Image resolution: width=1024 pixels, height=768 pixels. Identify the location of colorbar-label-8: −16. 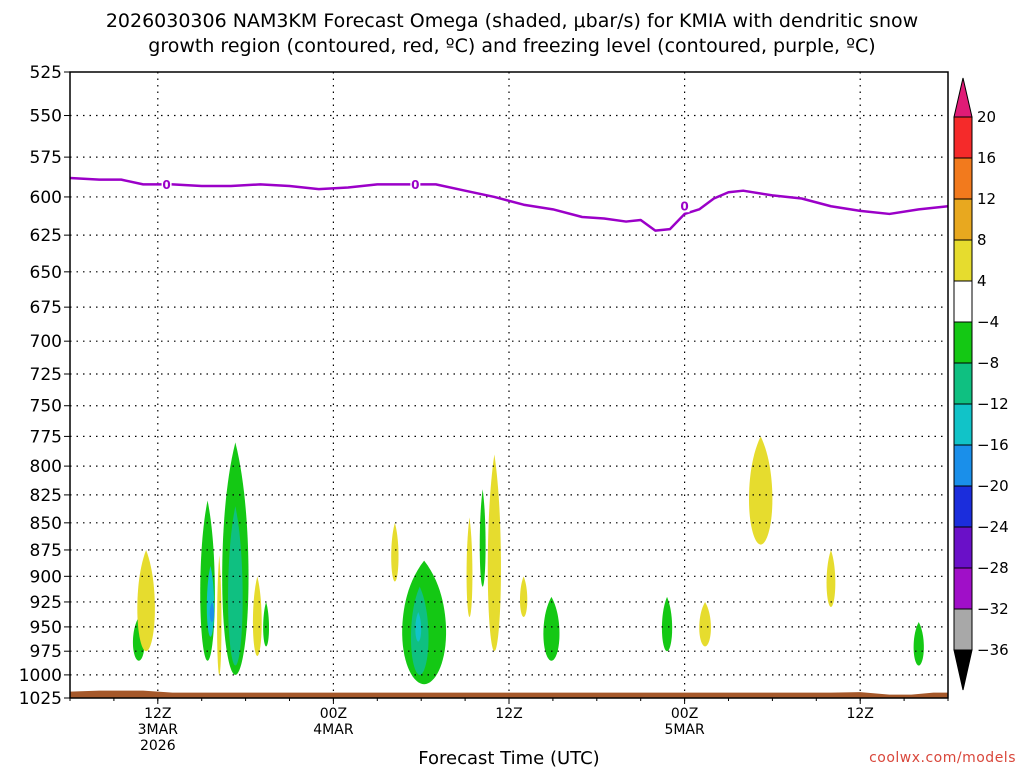
(993, 445).